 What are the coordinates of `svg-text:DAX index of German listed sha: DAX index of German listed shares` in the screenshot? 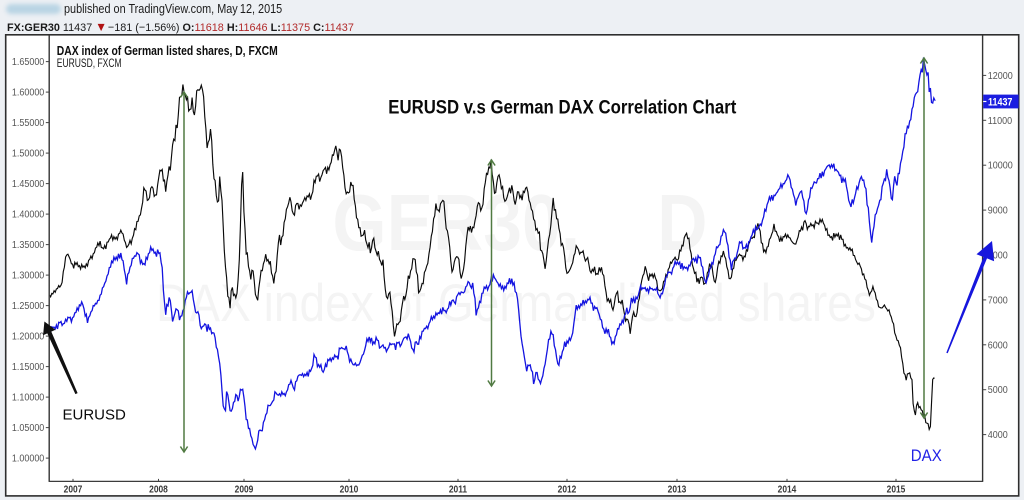 It's located at (516, 303).